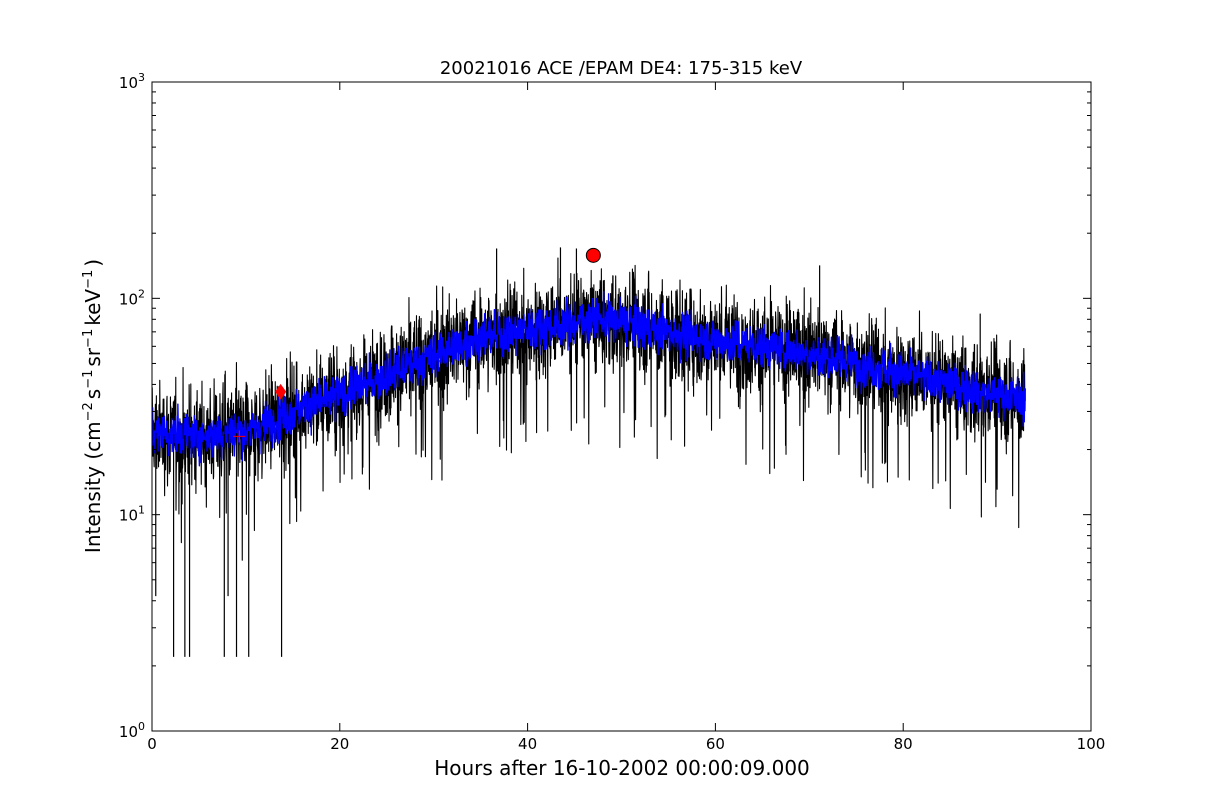 This screenshot has height=812, width=1212. What do you see at coordinates (132, 730) in the screenshot?
I see `y-tick-label: 10⁰` at bounding box center [132, 730].